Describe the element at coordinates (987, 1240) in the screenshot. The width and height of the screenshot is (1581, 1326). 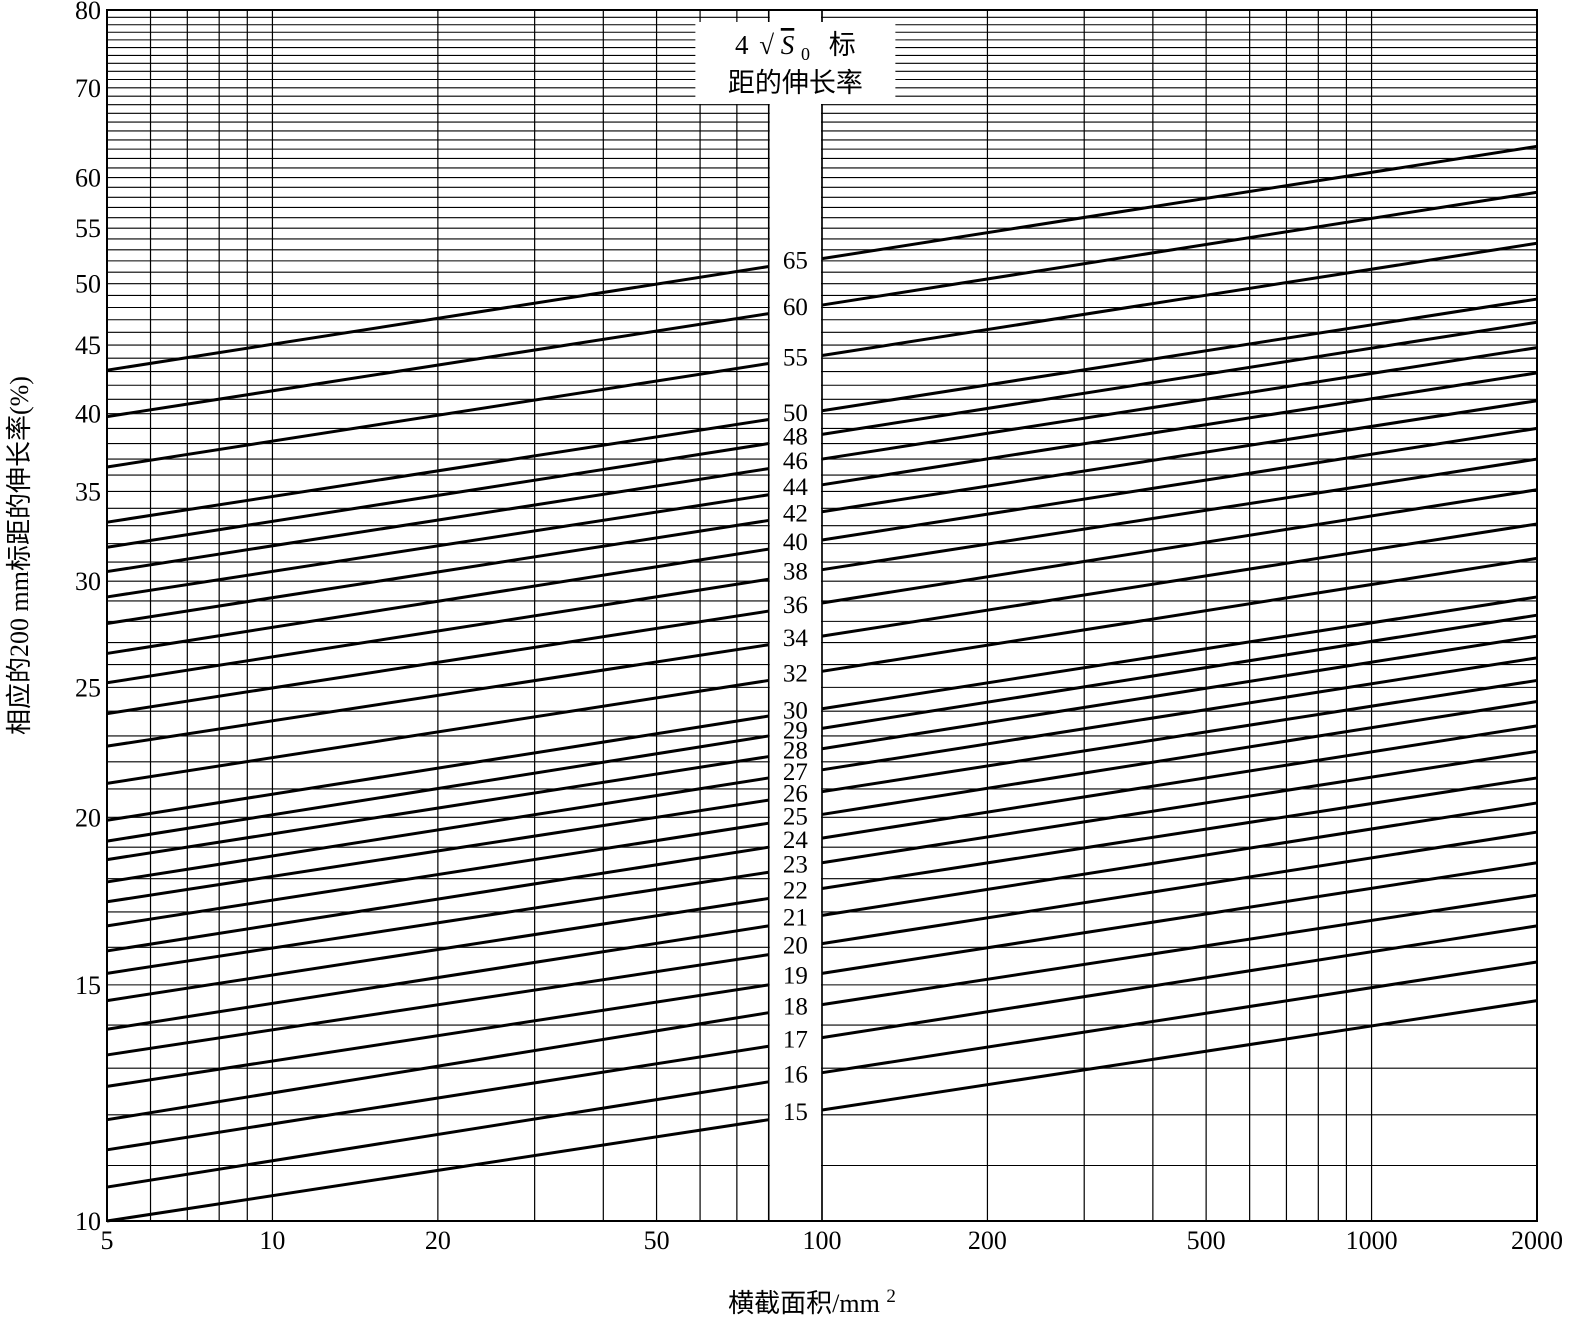
I see `x-tick-label: 200` at that location.